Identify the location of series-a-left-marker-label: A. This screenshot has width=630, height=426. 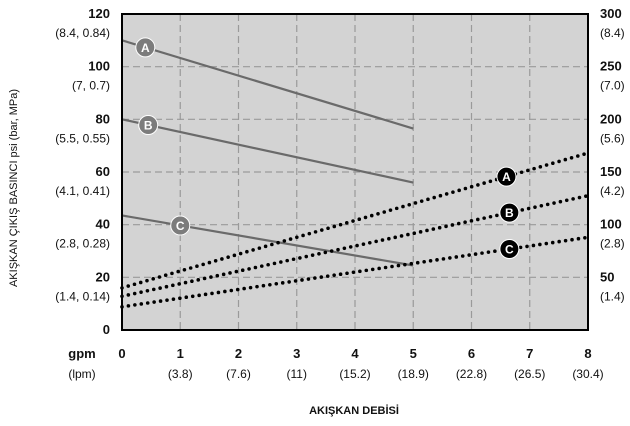
(145, 48).